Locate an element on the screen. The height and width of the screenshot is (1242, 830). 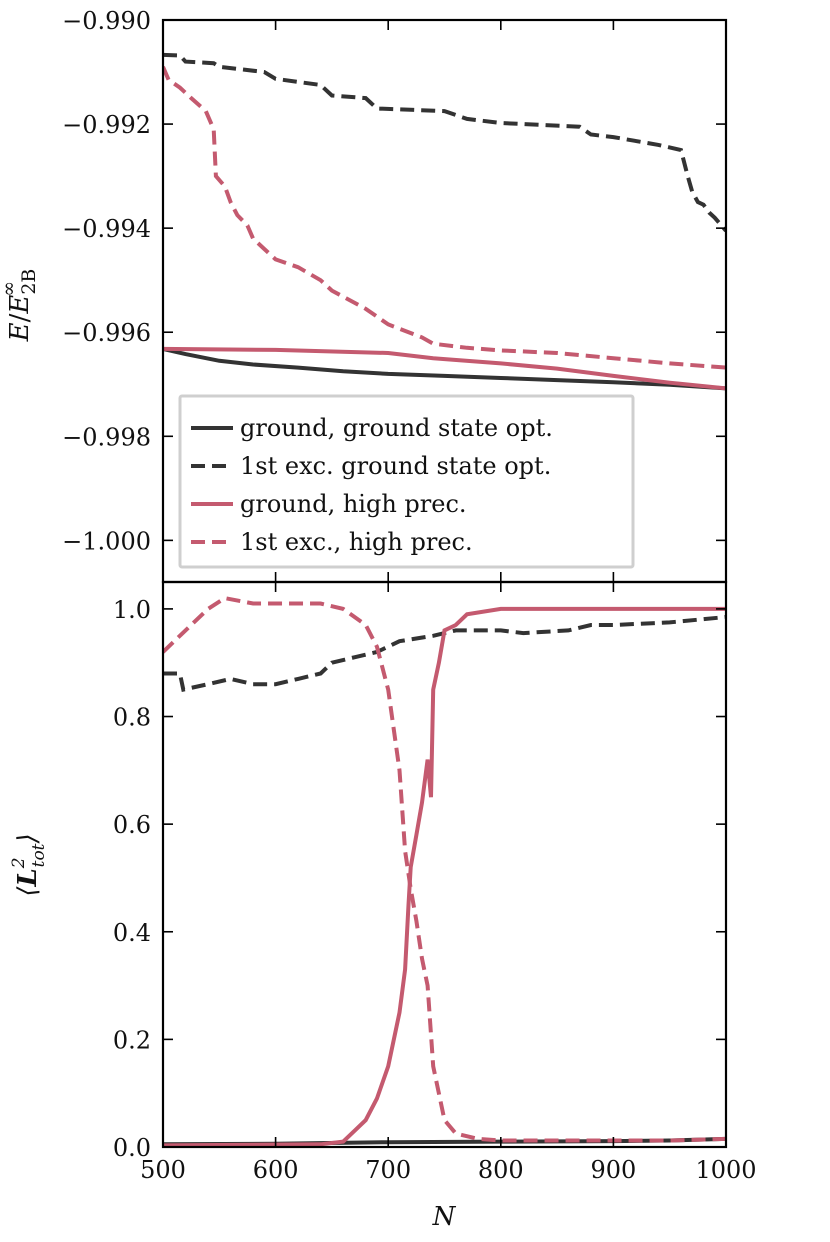
bottom-ytick-label: 0.4 is located at coordinates (132, 933).